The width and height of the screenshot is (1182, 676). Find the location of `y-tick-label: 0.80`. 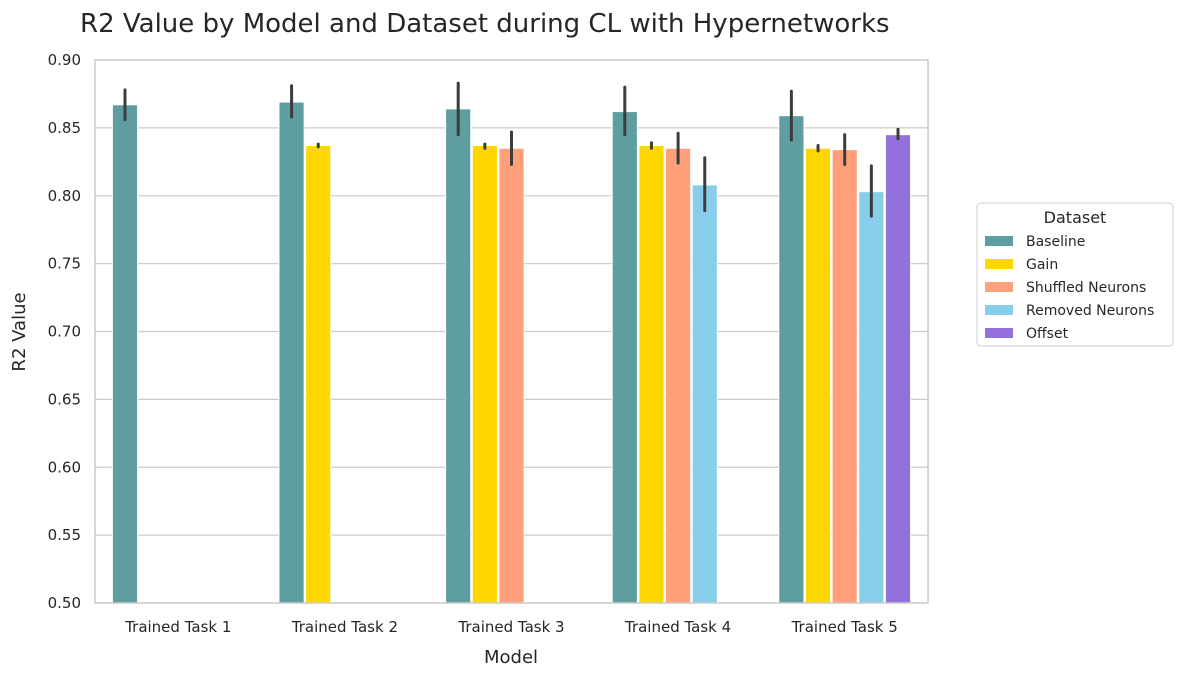

y-tick-label: 0.80 is located at coordinates (64, 196).